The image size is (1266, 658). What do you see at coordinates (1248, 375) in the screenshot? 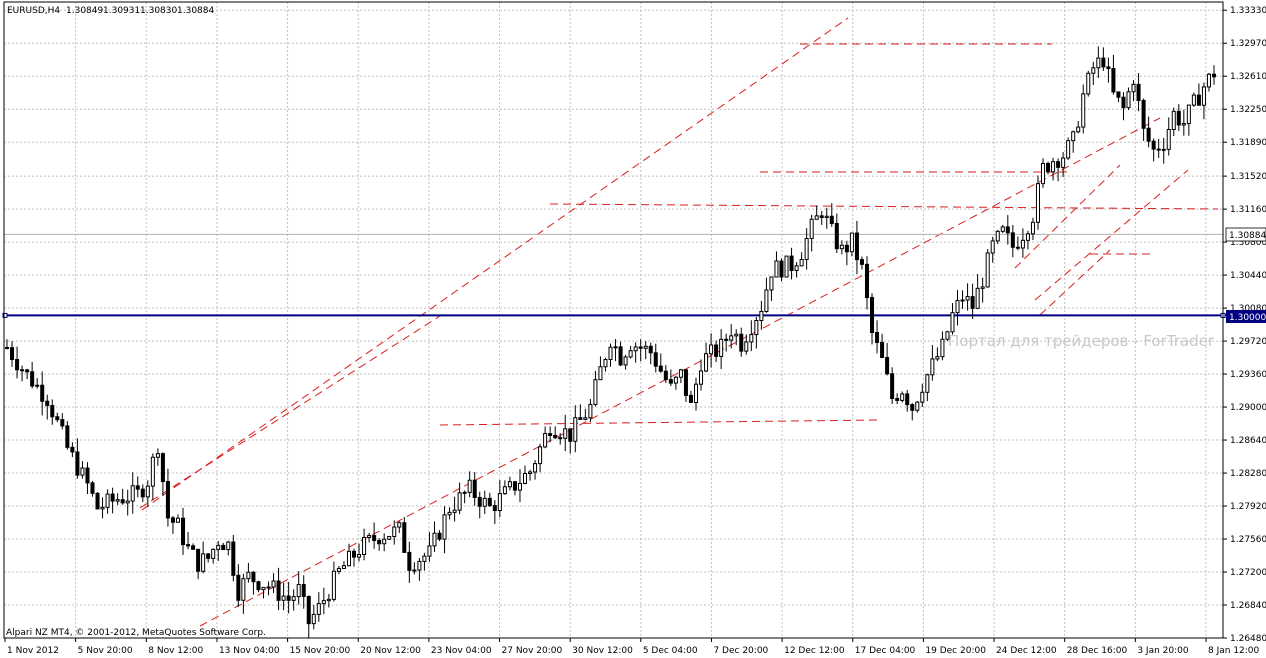
I see `y-tick-label: 1.29360` at bounding box center [1248, 375].